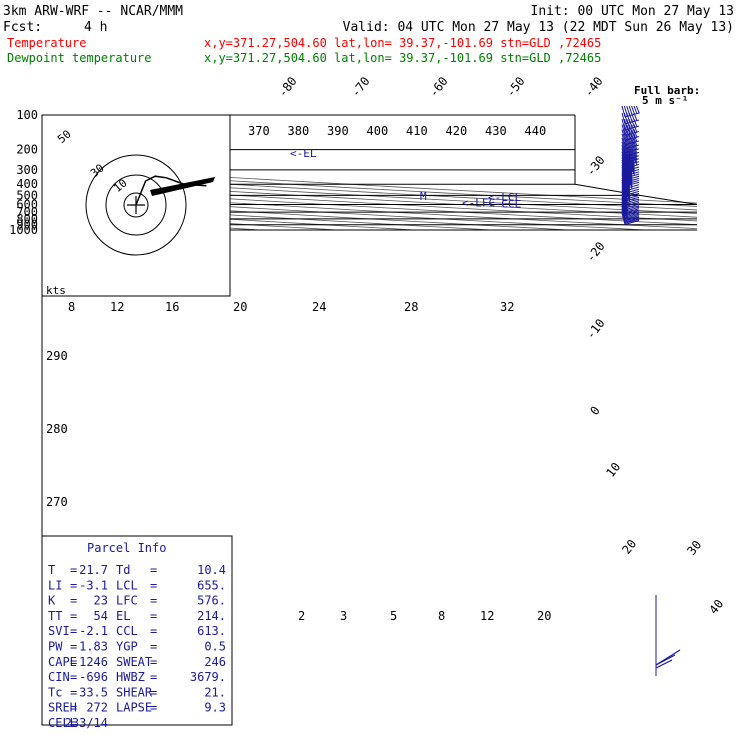  I want to click on isotherm-label: 20, so click(629, 547).